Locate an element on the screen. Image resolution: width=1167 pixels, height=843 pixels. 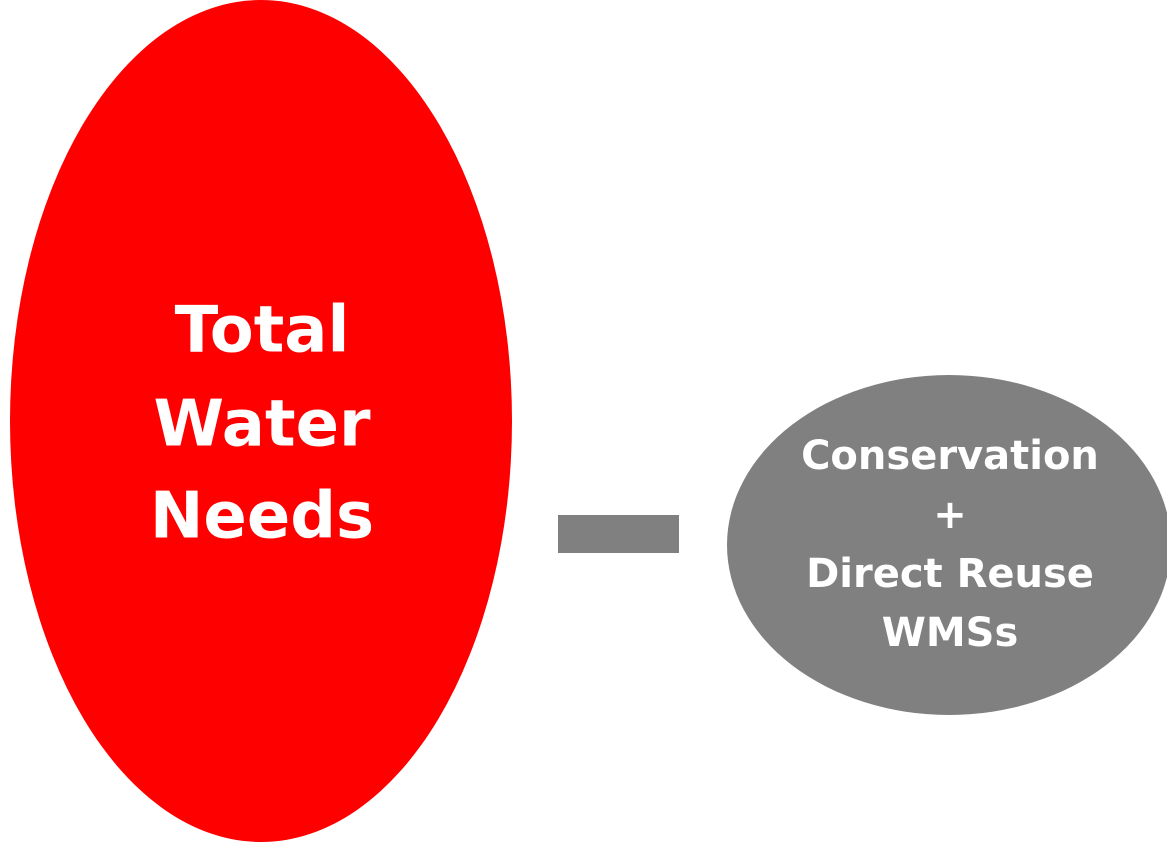
minus-sign is located at coordinates (618, 534).